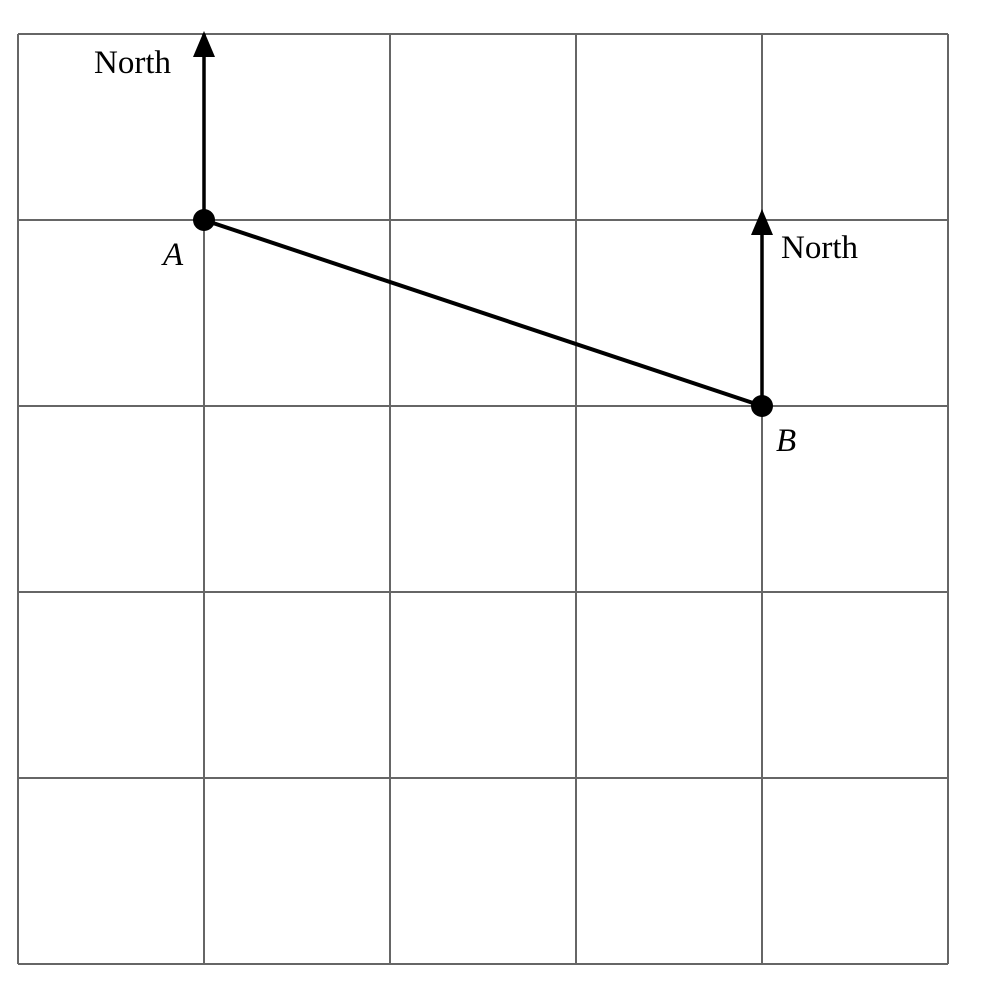  I want to click on north-arrowhead-b, so click(762, 222).